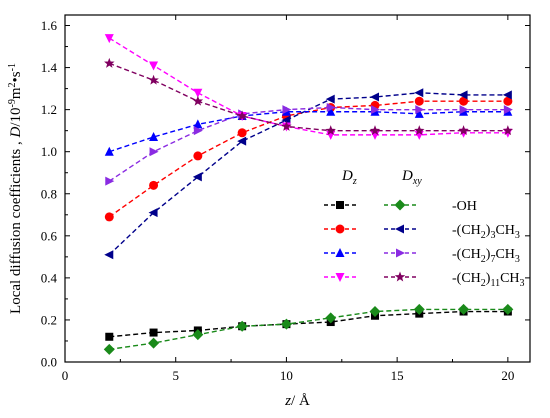  What do you see at coordinates (49, 277) in the screenshot?
I see `y-tick-label: 0.4` at bounding box center [49, 277].